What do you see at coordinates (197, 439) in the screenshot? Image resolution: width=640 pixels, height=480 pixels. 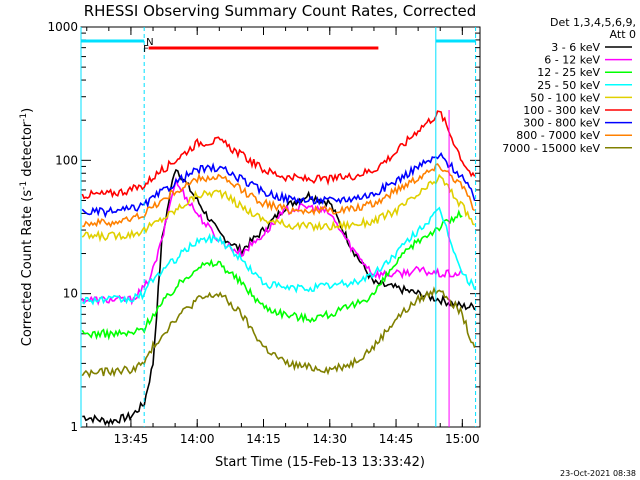 I see `x-tick-label: 14:00` at bounding box center [197, 439].